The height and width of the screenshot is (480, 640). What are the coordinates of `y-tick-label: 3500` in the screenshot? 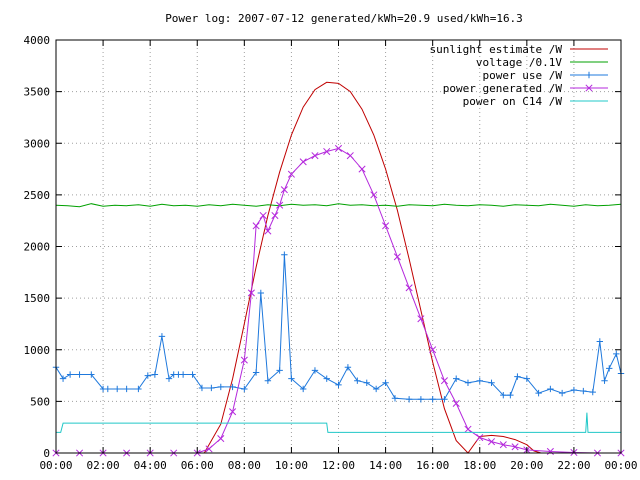 It's located at (37, 92).